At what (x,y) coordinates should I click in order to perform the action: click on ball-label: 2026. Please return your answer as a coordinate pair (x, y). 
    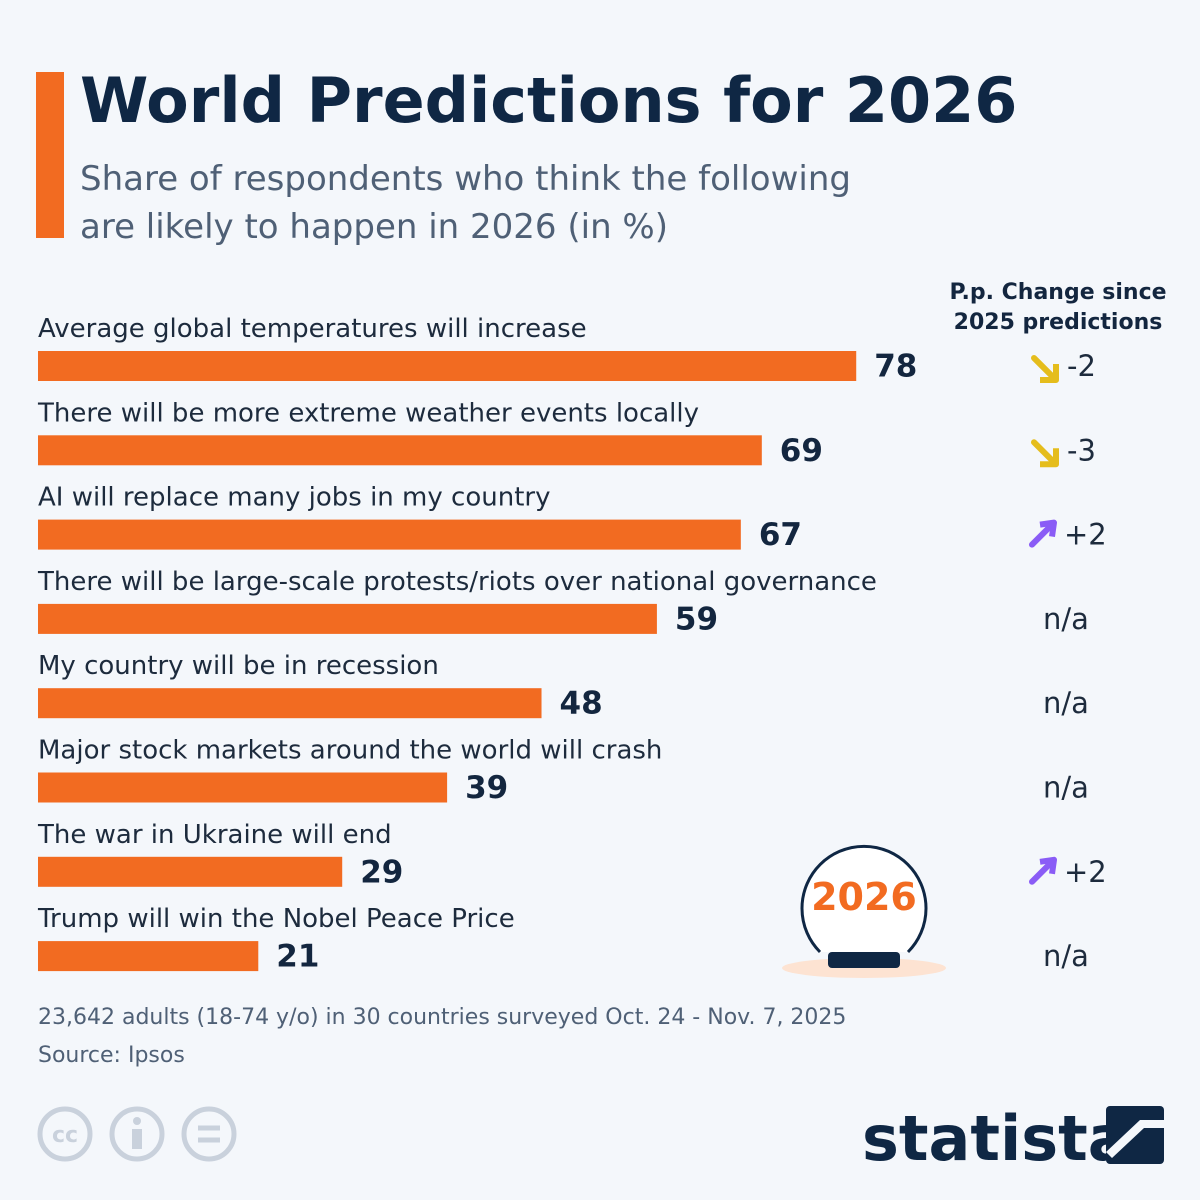
    Looking at the image, I should click on (864, 897).